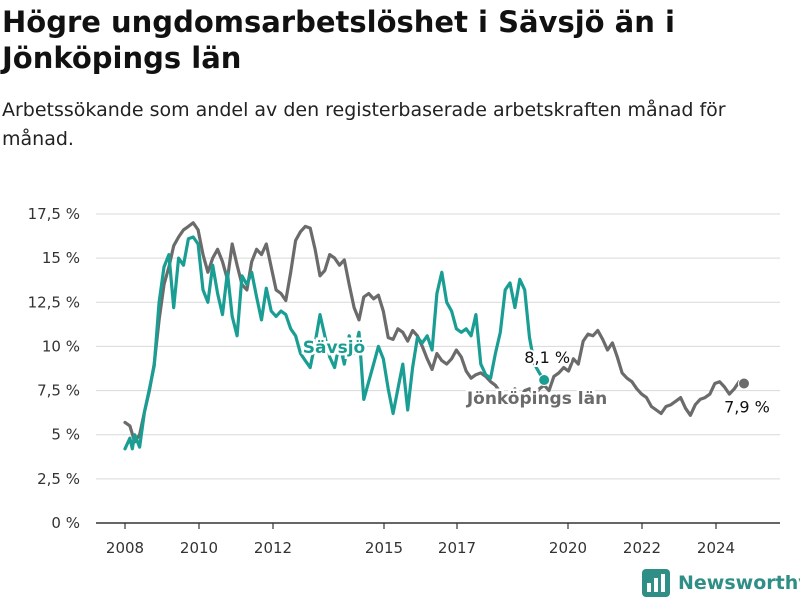 Image resolution: width=800 pixels, height=600 pixels. What do you see at coordinates (65, 523) in the screenshot?
I see `y-tick-label: 0 %` at bounding box center [65, 523].